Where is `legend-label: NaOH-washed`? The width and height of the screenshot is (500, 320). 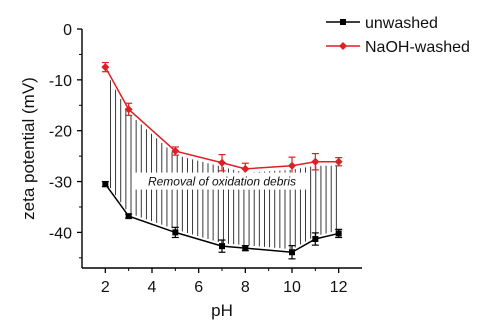
legend-label: NaOH-washed is located at coordinates (417, 47).